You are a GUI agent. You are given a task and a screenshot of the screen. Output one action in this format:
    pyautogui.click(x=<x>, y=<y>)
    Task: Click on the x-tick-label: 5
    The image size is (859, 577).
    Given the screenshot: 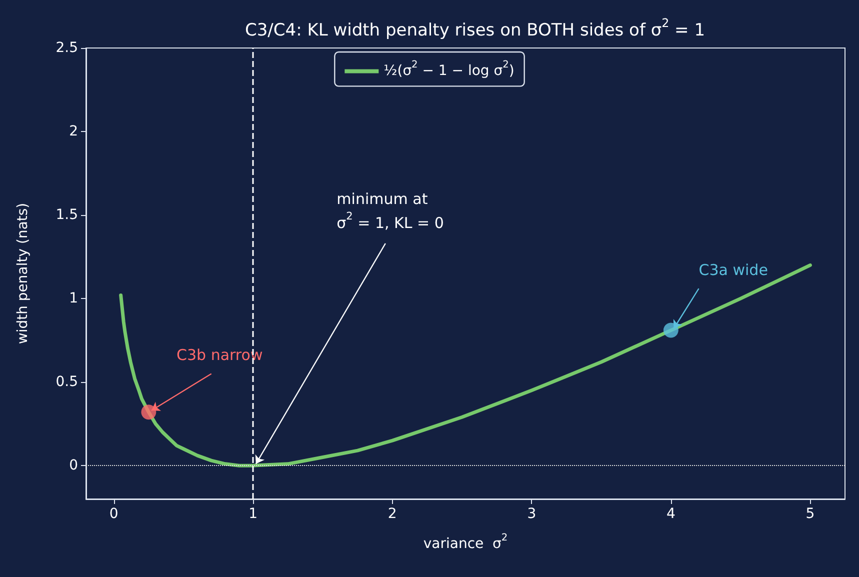 What is the action you would take?
    pyautogui.click(x=810, y=514)
    